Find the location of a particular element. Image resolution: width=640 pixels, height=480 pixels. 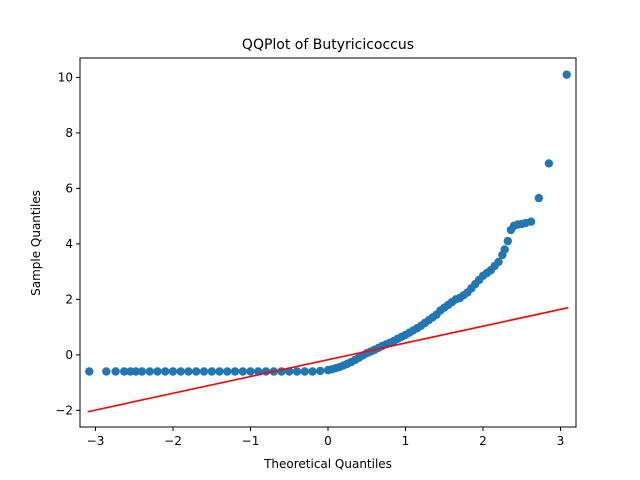

x-tick-label: 0 is located at coordinates (328, 441).